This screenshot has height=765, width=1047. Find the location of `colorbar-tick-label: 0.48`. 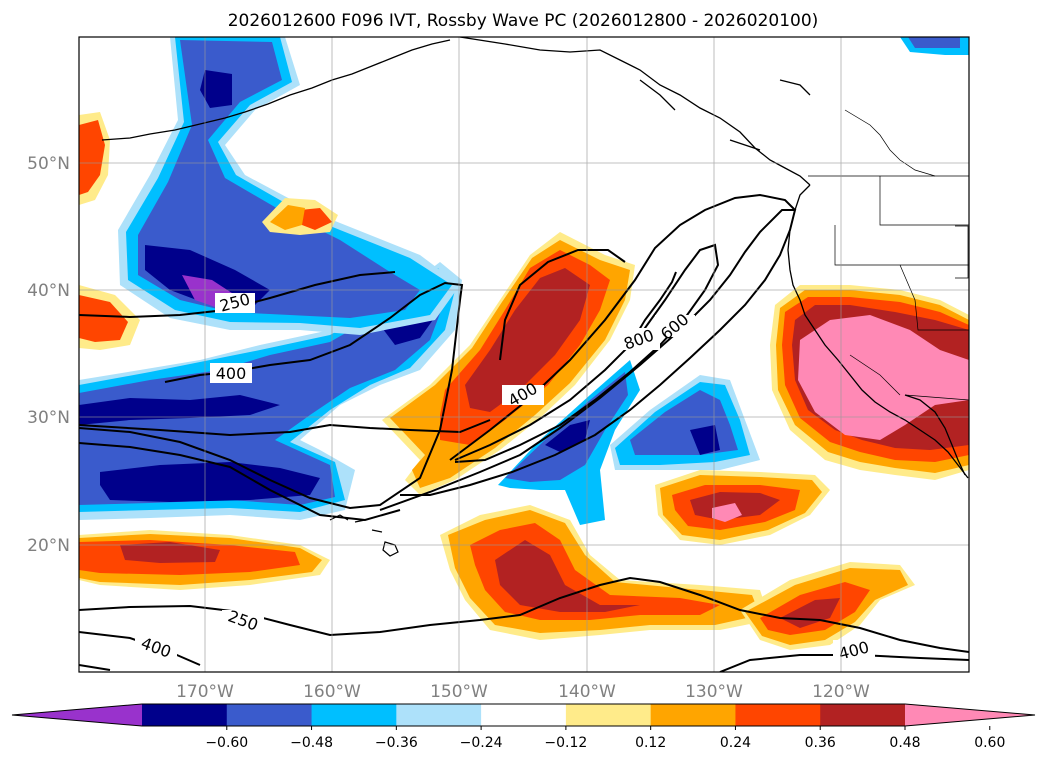

colorbar-tick-label: 0.48 is located at coordinates (904, 743).